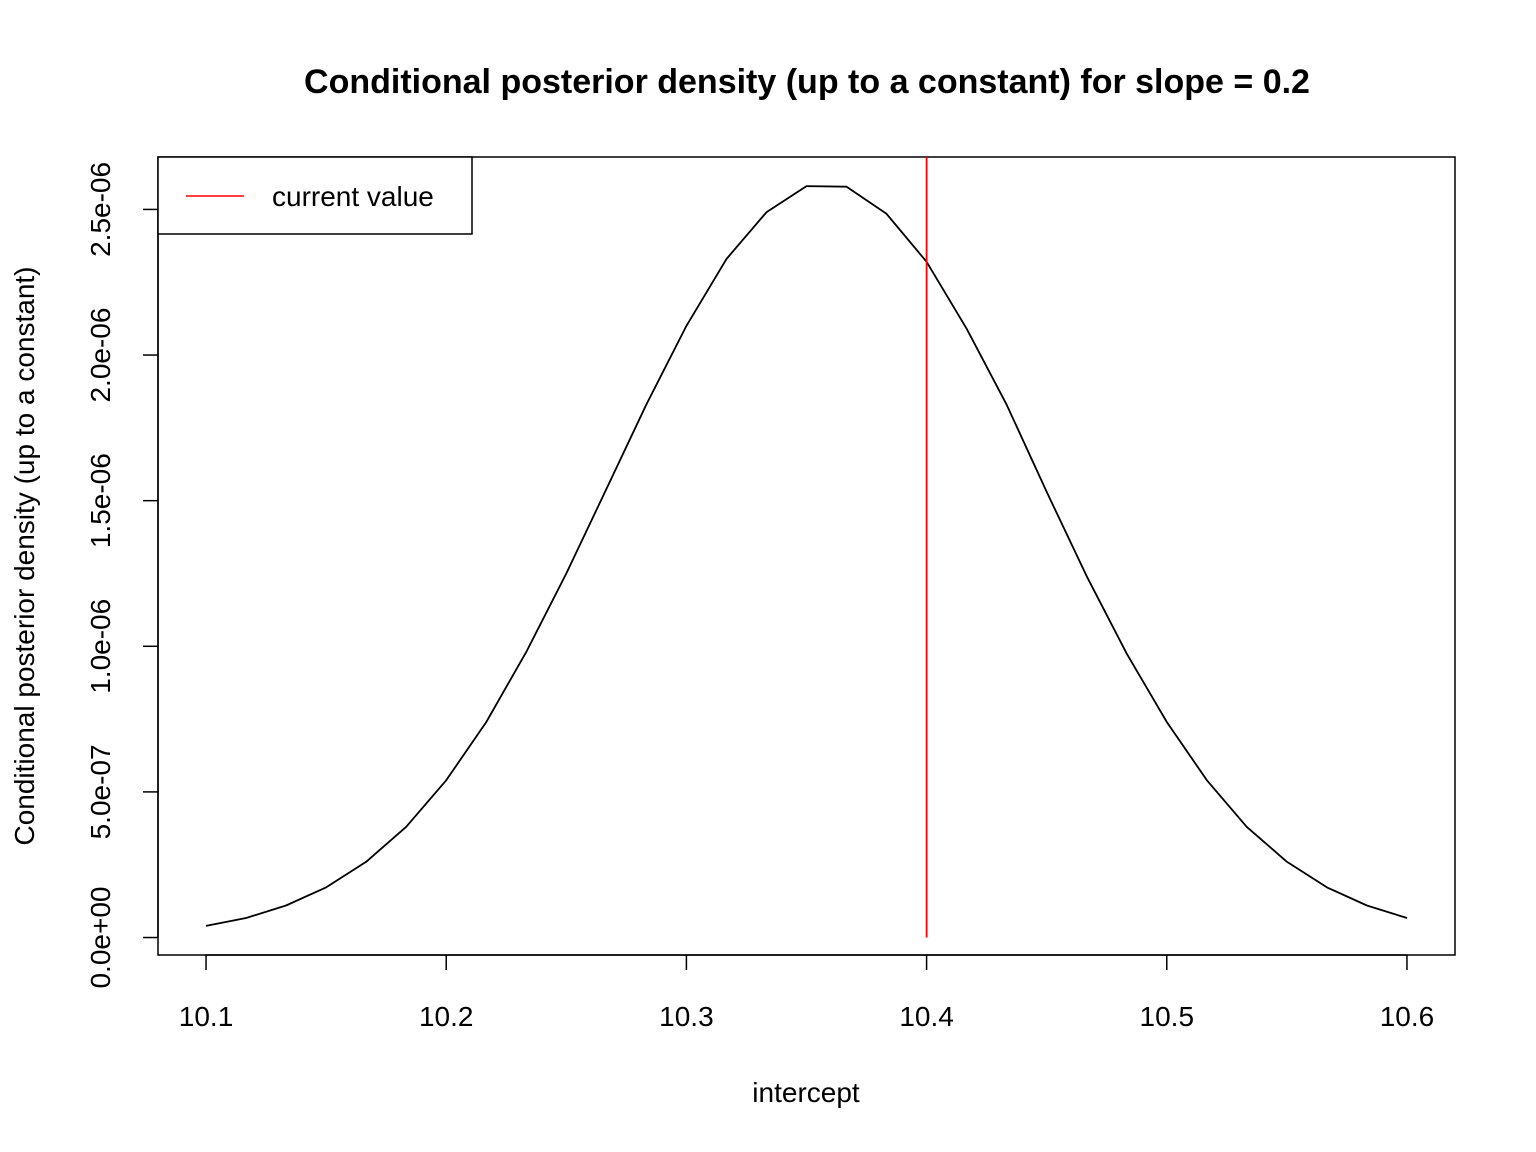 Image resolution: width=1536 pixels, height=1152 pixels. What do you see at coordinates (1167, 1016) in the screenshot?
I see `x-tick-label: 10.5` at bounding box center [1167, 1016].